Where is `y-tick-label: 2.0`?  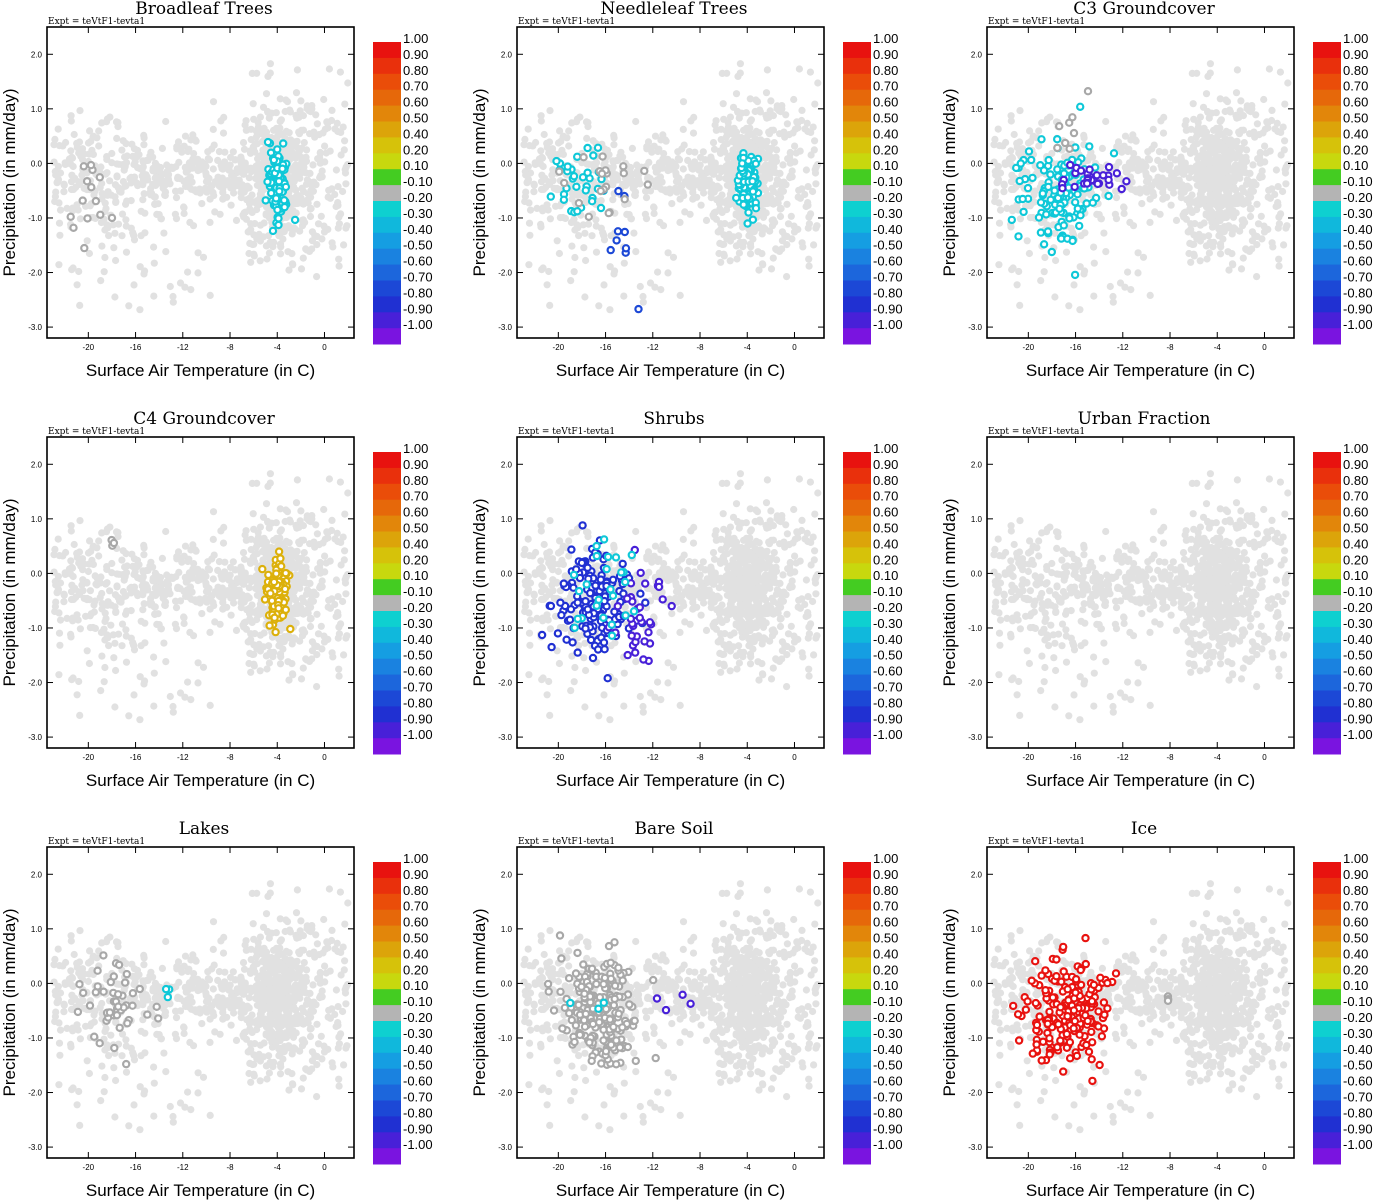
y-tick-label: 2.0 is located at coordinates (977, 54).